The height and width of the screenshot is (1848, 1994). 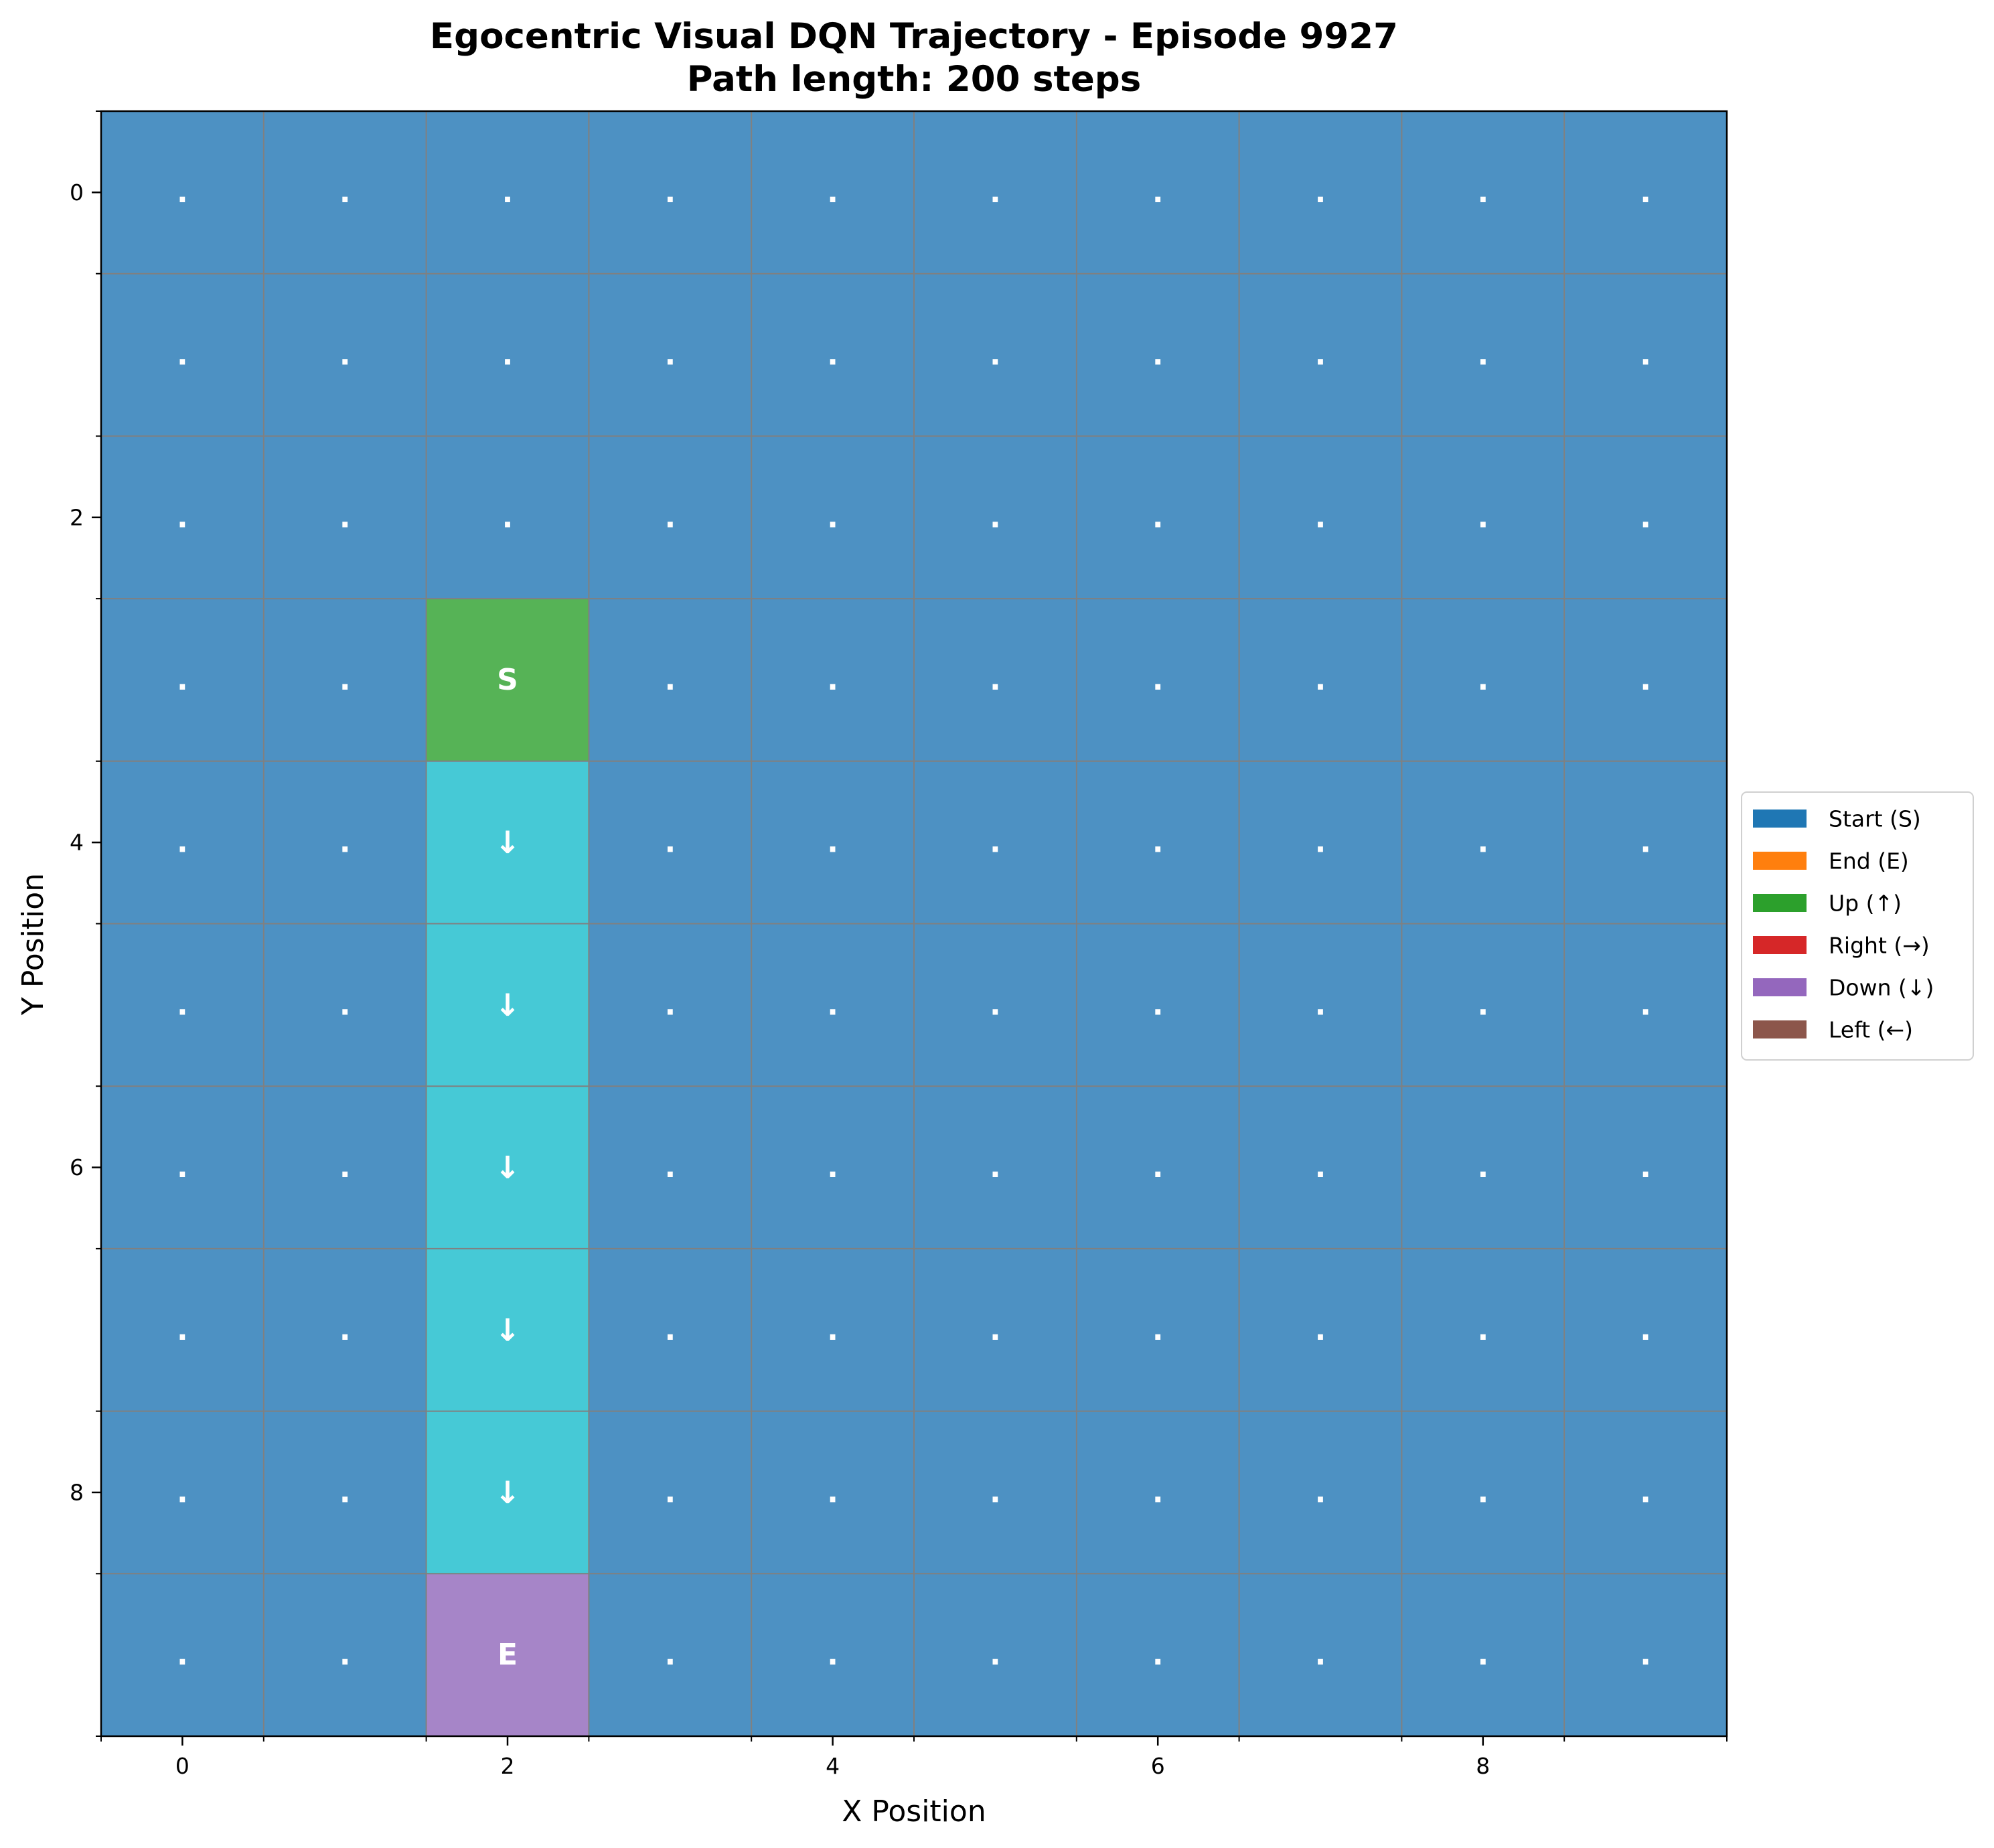 I want to click on chart-title-line2: Path length: 200 steps, so click(x=914, y=79).